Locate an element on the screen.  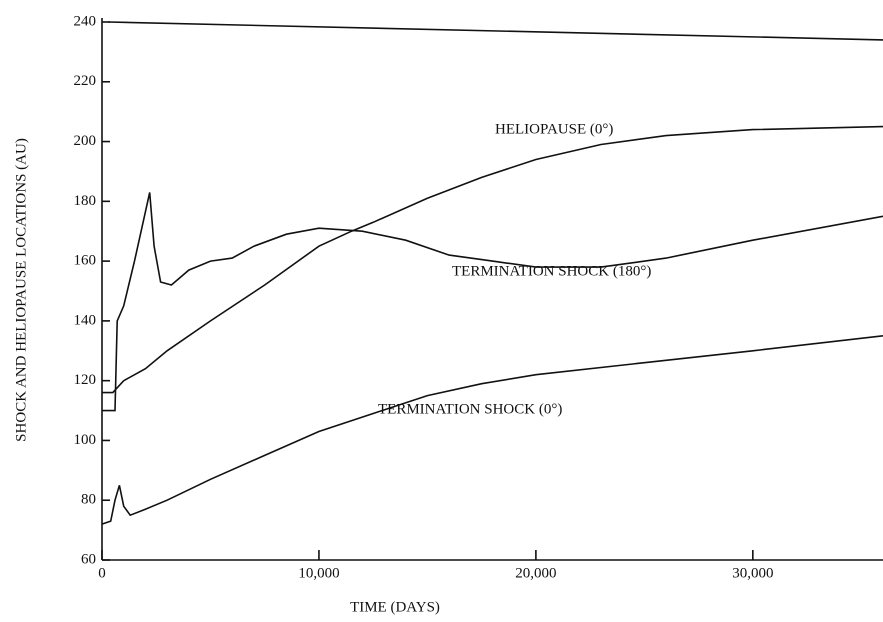
x-tick-label: 20,000 is located at coordinates (535, 573).